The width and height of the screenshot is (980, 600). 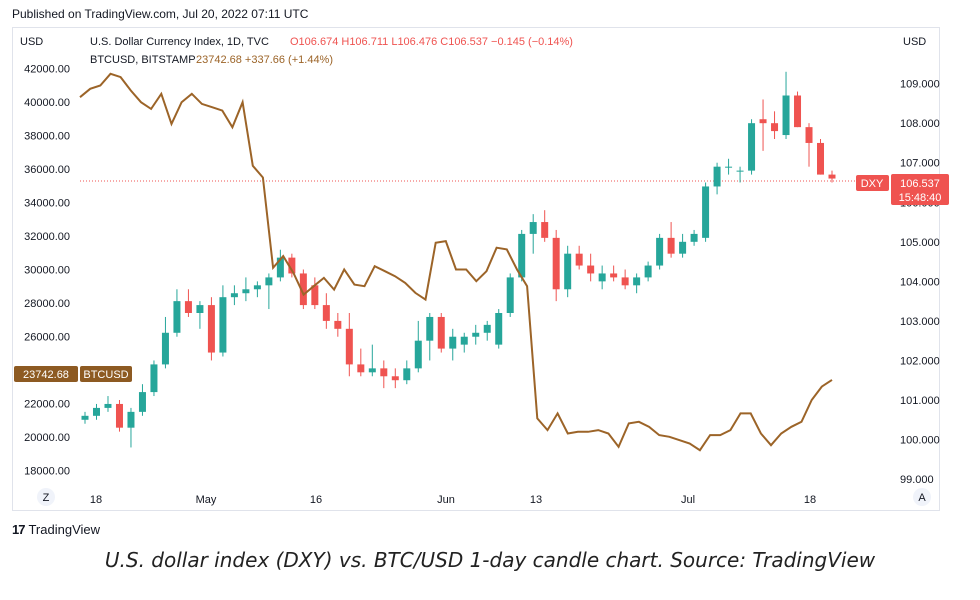 I want to click on right-tick-label: 104.000, so click(x=920, y=282).